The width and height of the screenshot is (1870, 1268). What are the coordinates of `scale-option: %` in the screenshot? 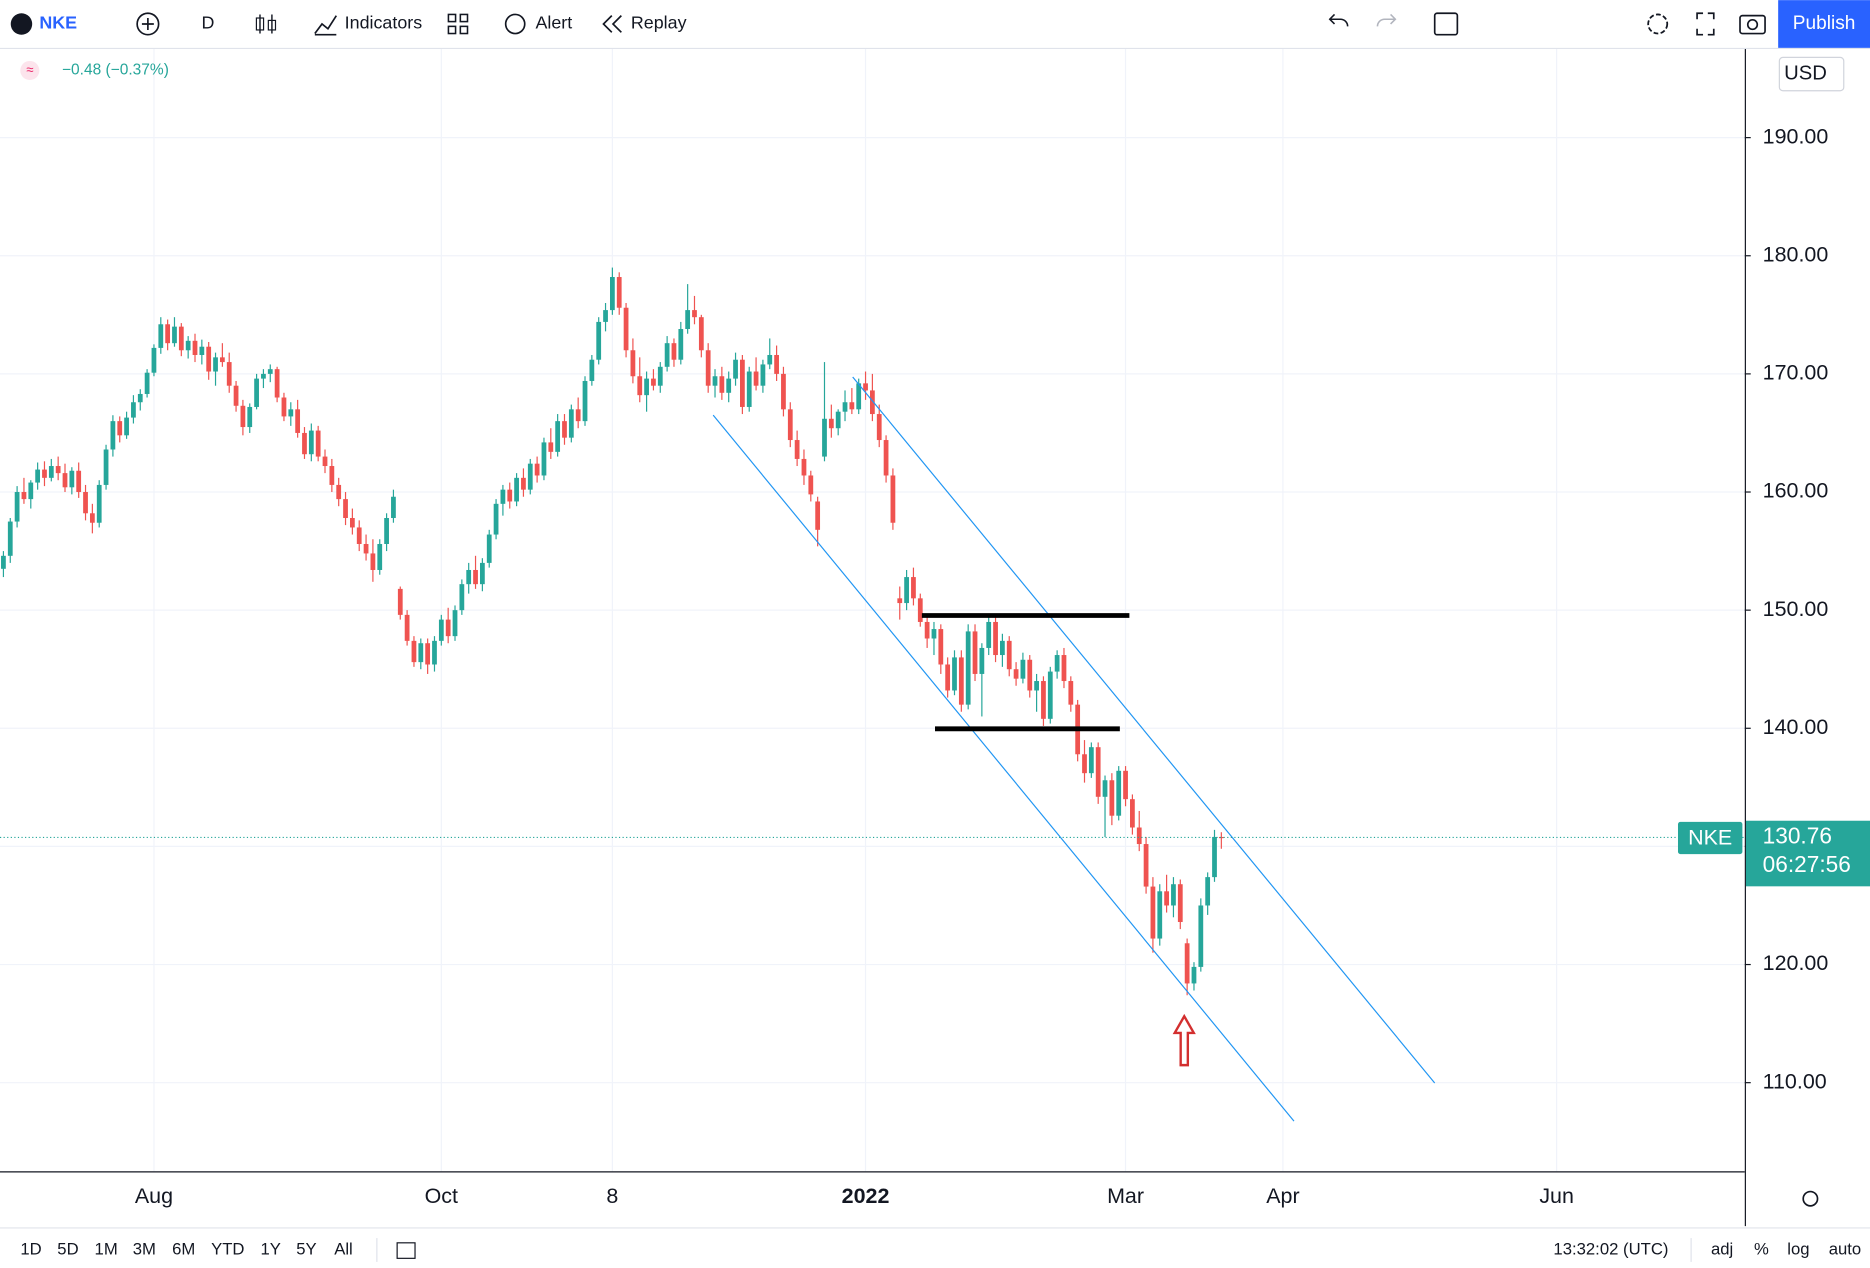 It's located at (1761, 1248).